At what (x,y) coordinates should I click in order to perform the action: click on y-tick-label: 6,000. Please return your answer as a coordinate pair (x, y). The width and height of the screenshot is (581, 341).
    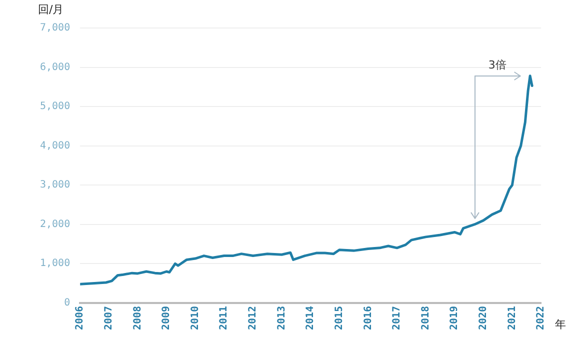
    Looking at the image, I should click on (55, 67).